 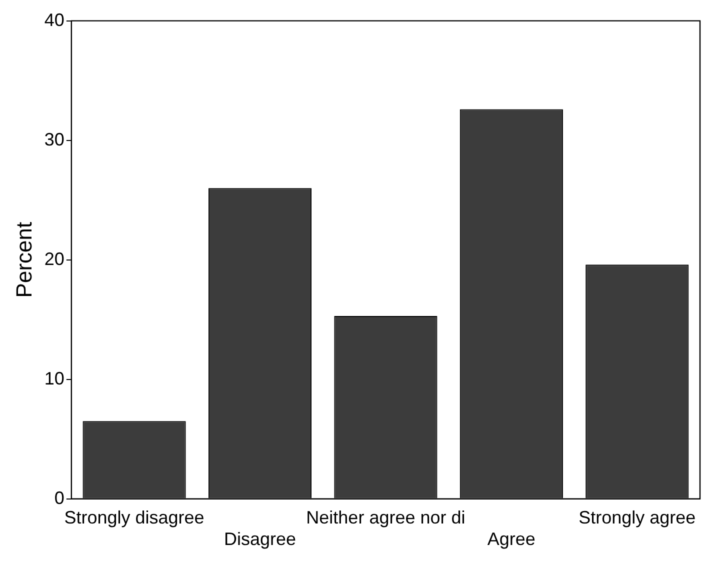 What do you see at coordinates (59, 498) in the screenshot?
I see `y-tick-label: 0` at bounding box center [59, 498].